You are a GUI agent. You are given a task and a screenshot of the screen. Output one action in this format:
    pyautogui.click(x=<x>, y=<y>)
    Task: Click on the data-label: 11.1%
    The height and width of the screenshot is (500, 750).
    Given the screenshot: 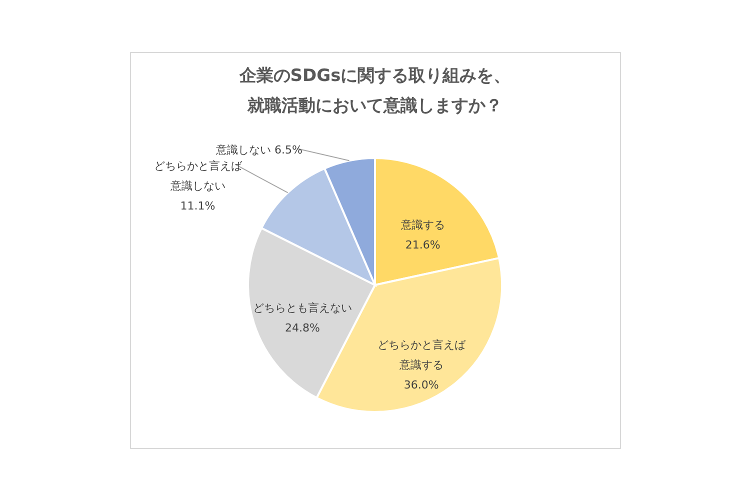 What is the action you would take?
    pyautogui.click(x=198, y=206)
    